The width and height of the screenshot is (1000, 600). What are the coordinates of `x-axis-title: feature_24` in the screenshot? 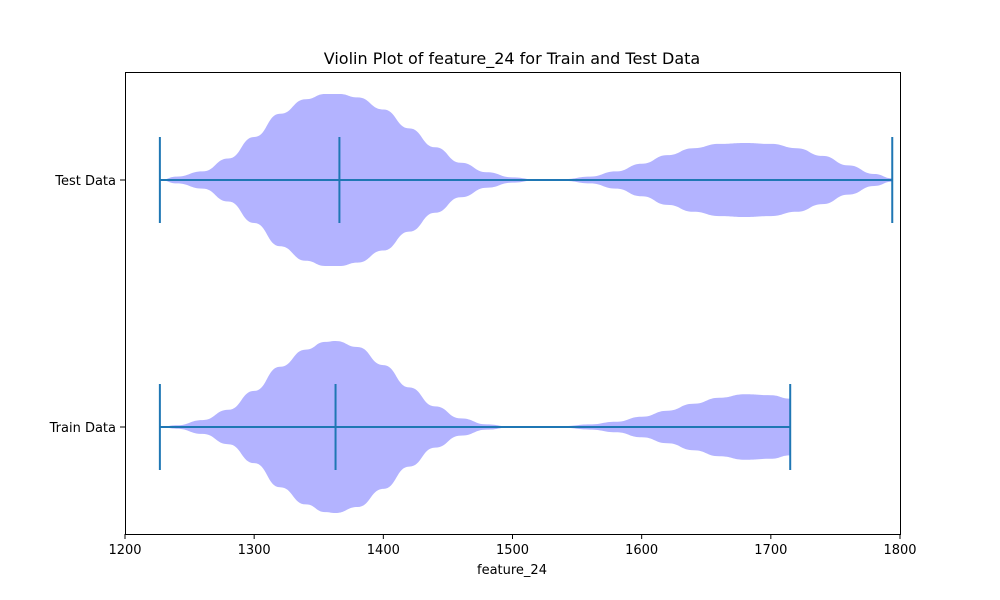 It's located at (512, 570).